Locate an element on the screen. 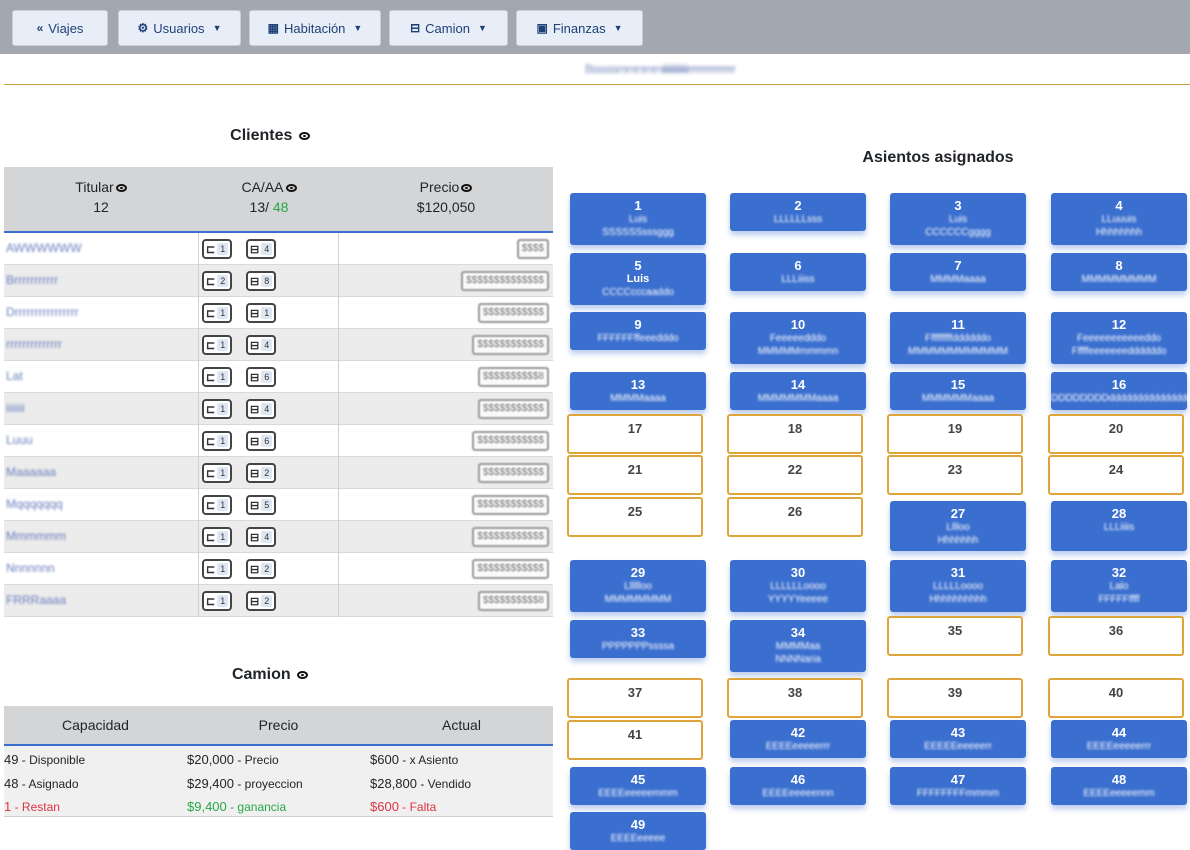  client-row: Mqqqqqqq ⊏ 1 ⊟ 5 $$$$$$$$$$$$ is located at coordinates (278, 505).